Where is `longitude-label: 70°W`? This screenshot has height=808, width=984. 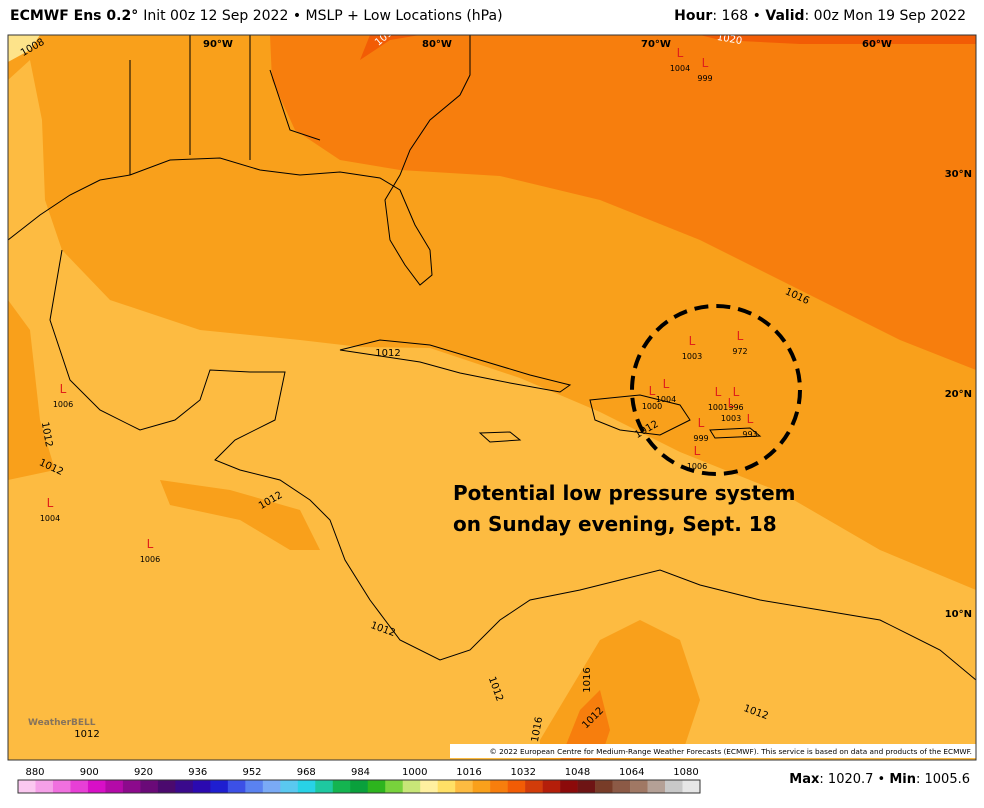
longitude-label: 70°W is located at coordinates (656, 44).